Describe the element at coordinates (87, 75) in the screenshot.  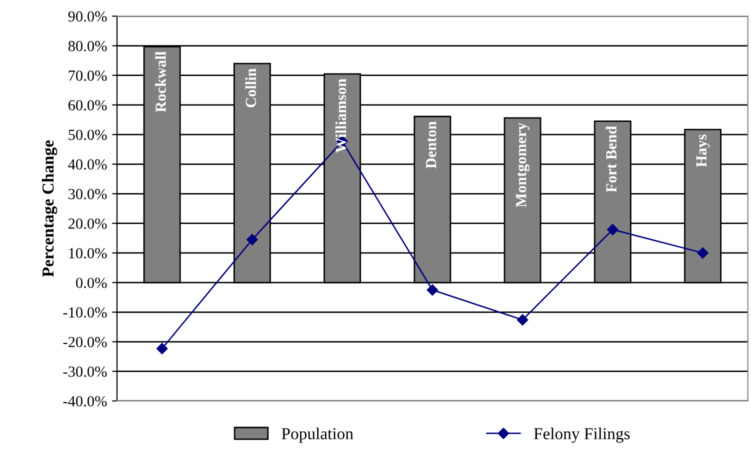
I see `y-tick-label: 70.0%` at that location.